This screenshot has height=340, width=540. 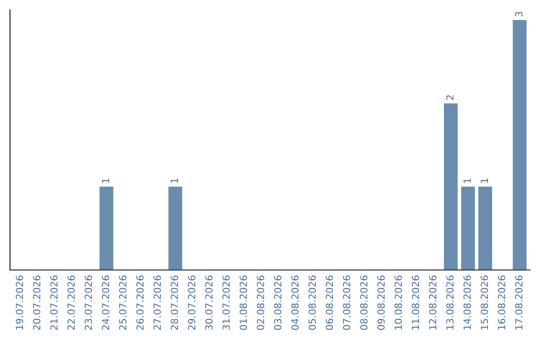 What do you see at coordinates (398, 302) in the screenshot?
I see `x-tick-label: 10.08.2026` at bounding box center [398, 302].